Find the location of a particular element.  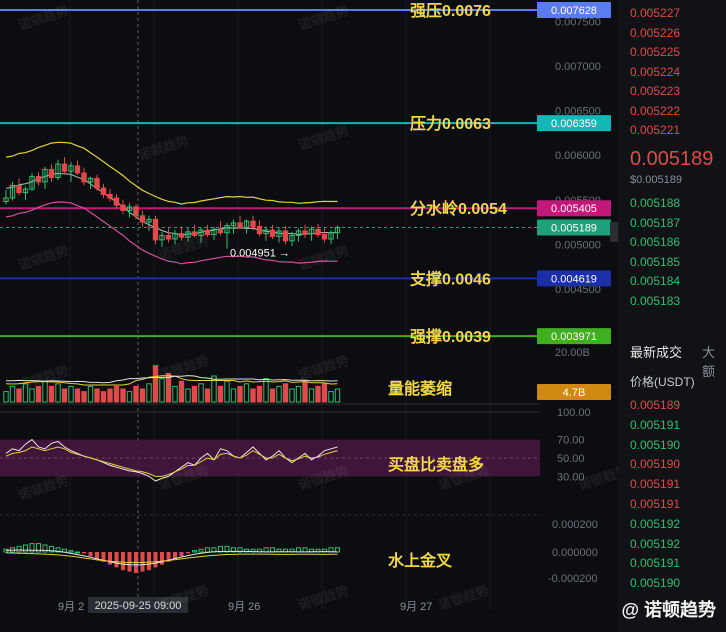

level-price-tag-text: 0.007628 is located at coordinates (574, 11).